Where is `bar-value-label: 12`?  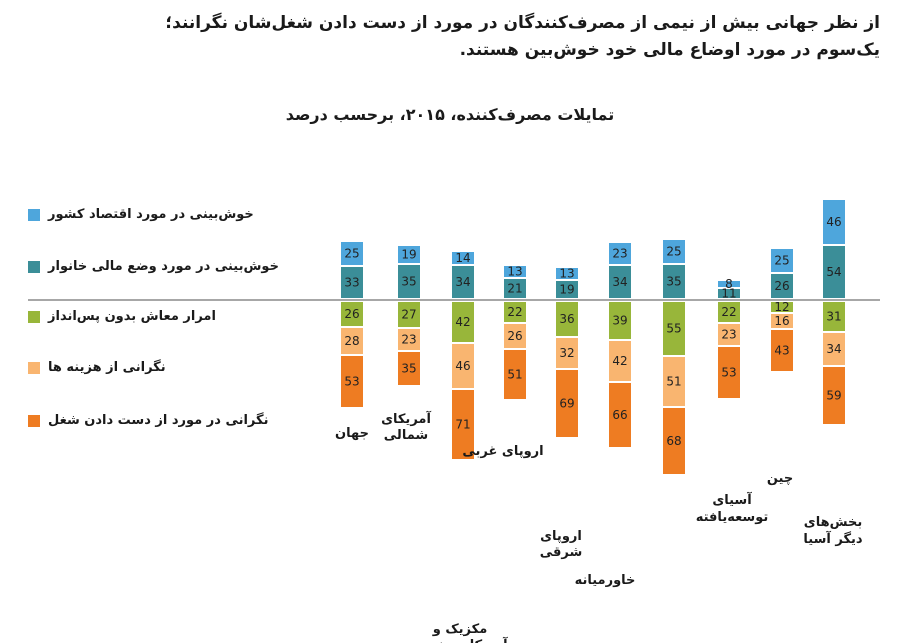 bar-value-label: 12 is located at coordinates (781, 307).